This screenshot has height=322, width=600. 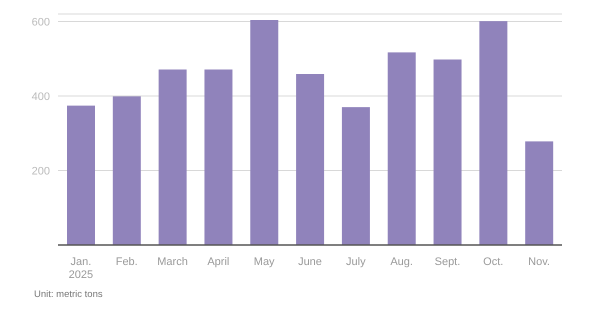 I want to click on x-tick-label: Sept., so click(x=447, y=262).